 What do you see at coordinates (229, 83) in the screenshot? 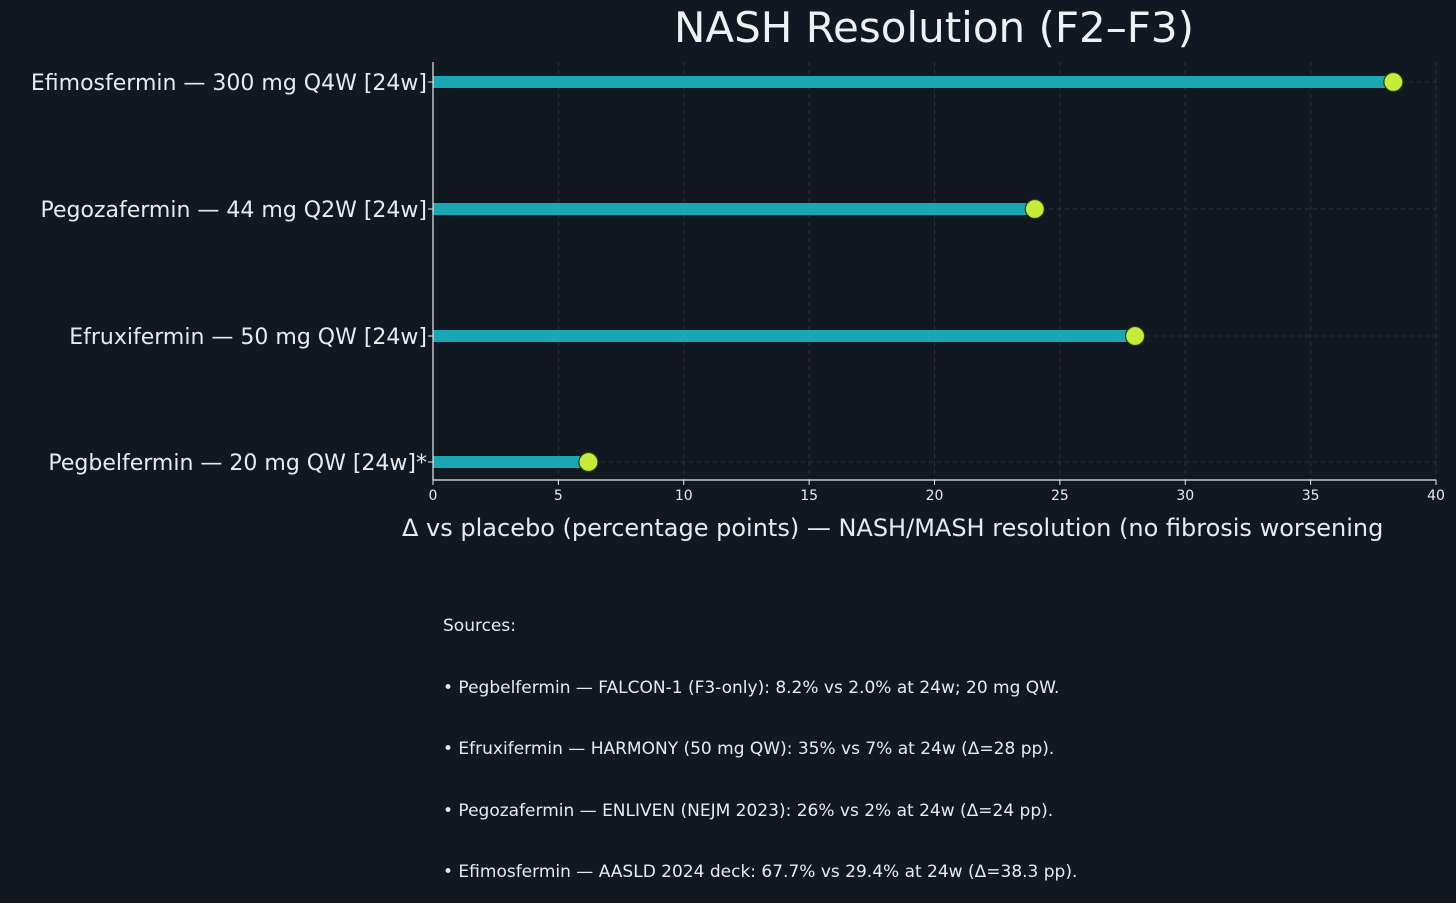
I see `category-label-1: Efimosfermin — 300 mg Q4W [24w]` at bounding box center [229, 83].